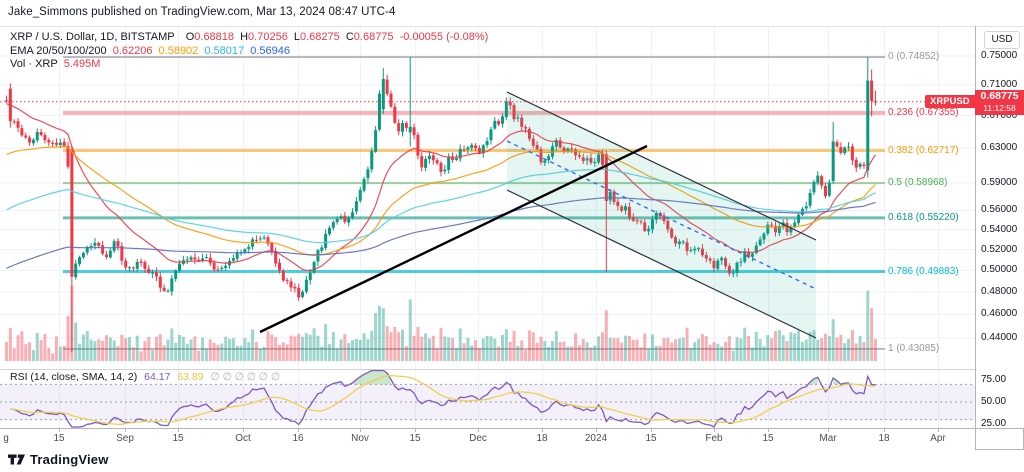 This screenshot has height=472, width=1024. I want to click on time-axis-label: Apr, so click(938, 438).